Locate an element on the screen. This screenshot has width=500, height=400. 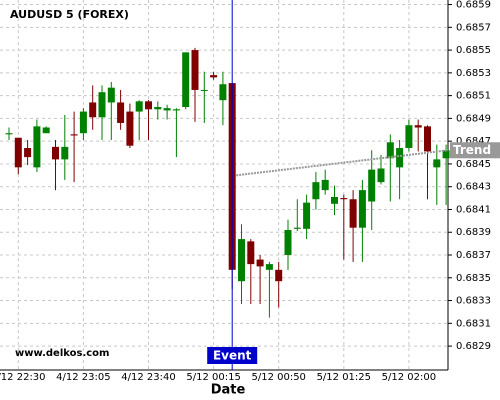
event-label: Event is located at coordinates (232, 356).